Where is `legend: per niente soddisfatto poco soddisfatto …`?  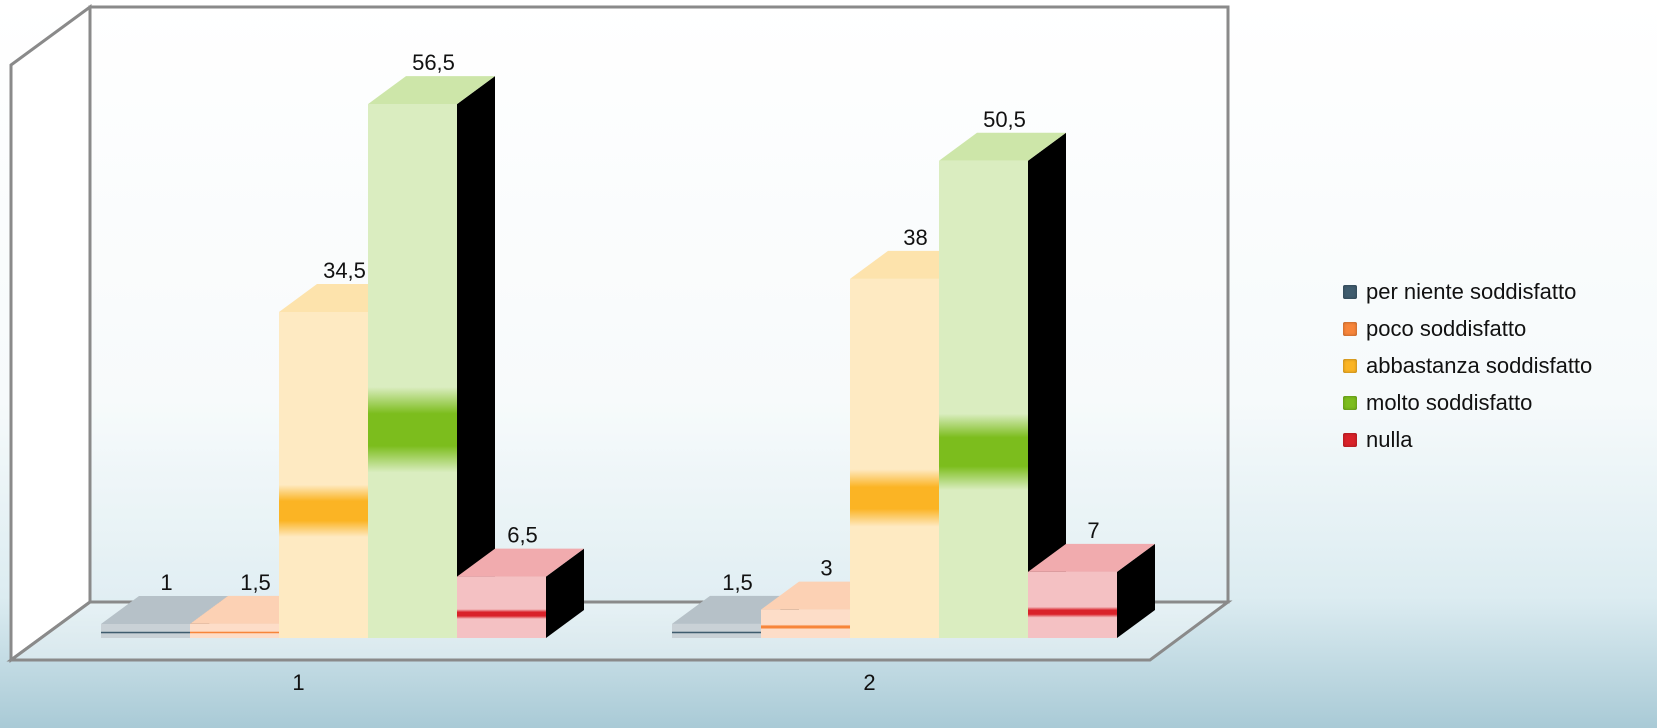
legend: per niente soddisfatto poco soddisfatto … is located at coordinates (1468, 365).